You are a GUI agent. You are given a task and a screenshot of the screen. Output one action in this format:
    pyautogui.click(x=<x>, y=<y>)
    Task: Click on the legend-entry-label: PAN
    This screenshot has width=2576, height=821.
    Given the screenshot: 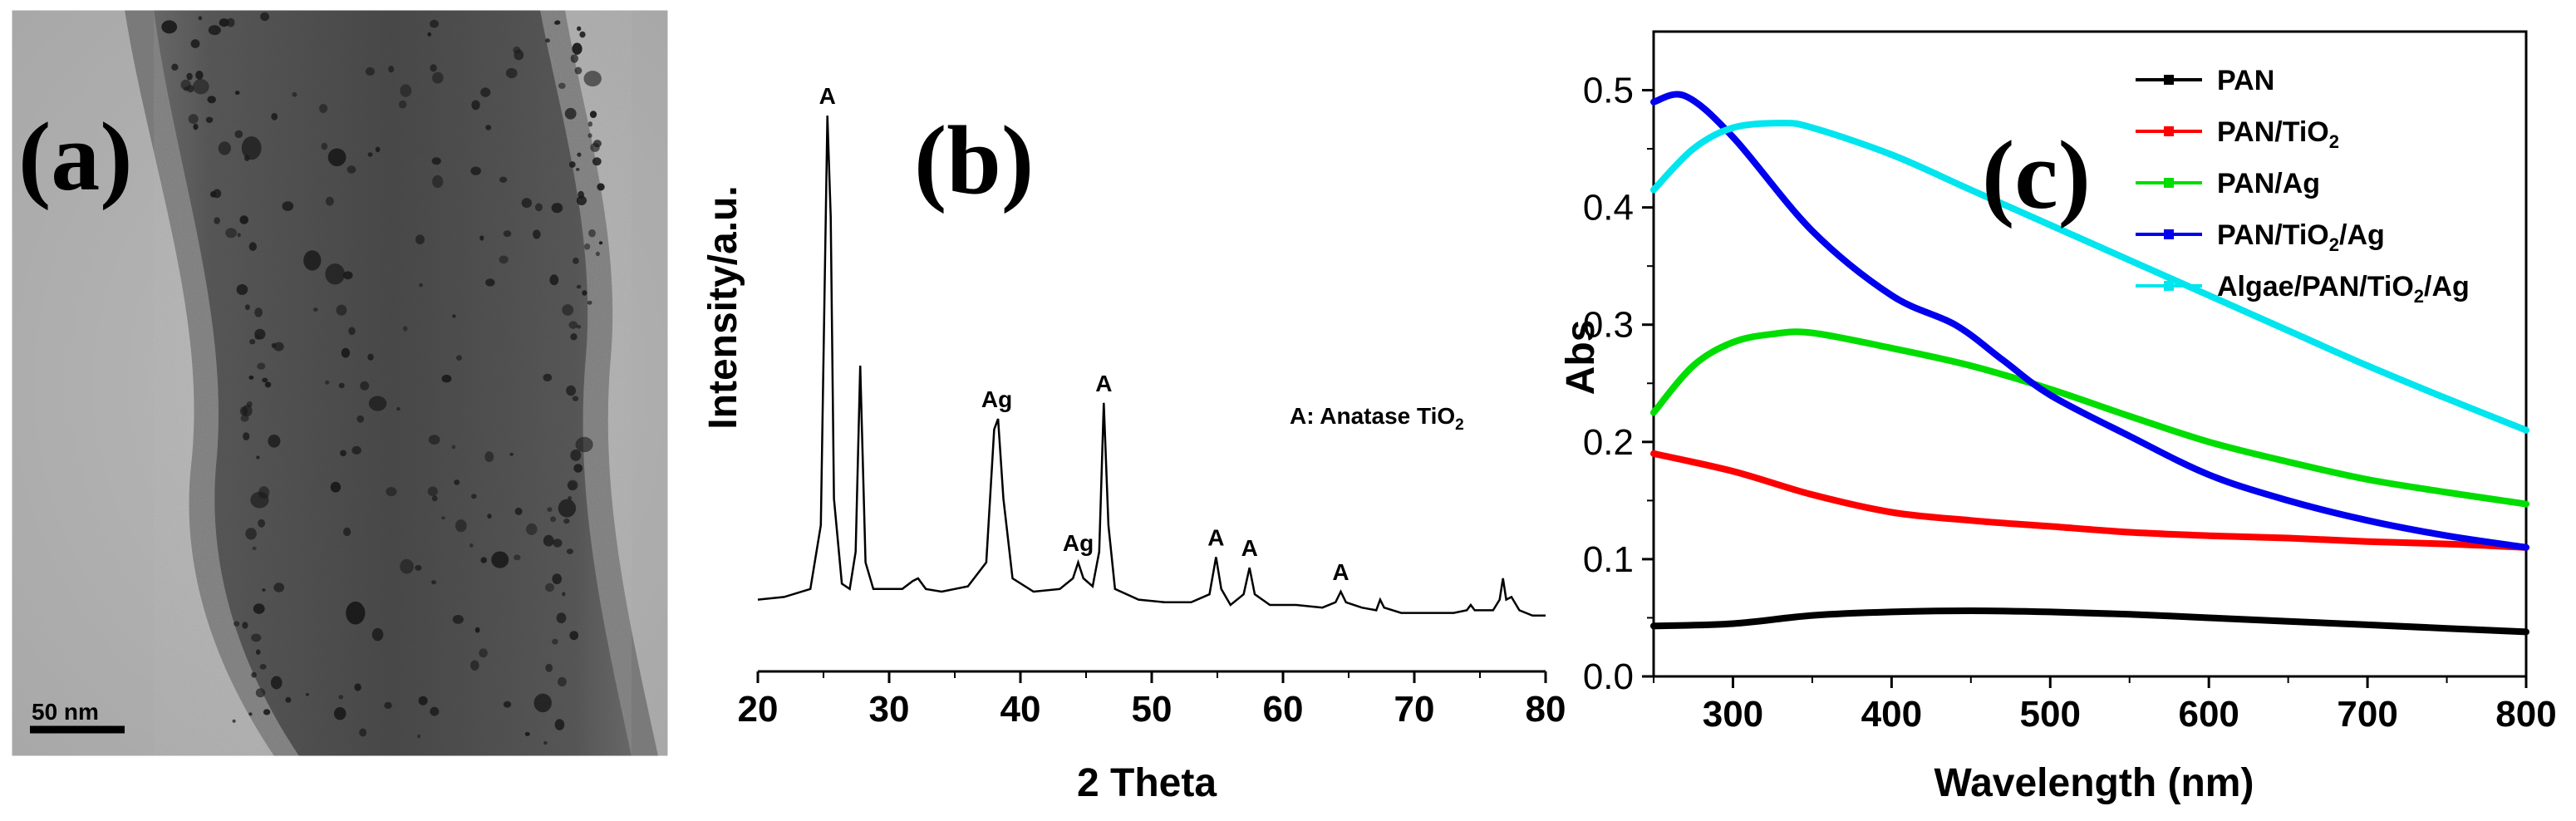 What is the action you would take?
    pyautogui.click(x=2245, y=80)
    